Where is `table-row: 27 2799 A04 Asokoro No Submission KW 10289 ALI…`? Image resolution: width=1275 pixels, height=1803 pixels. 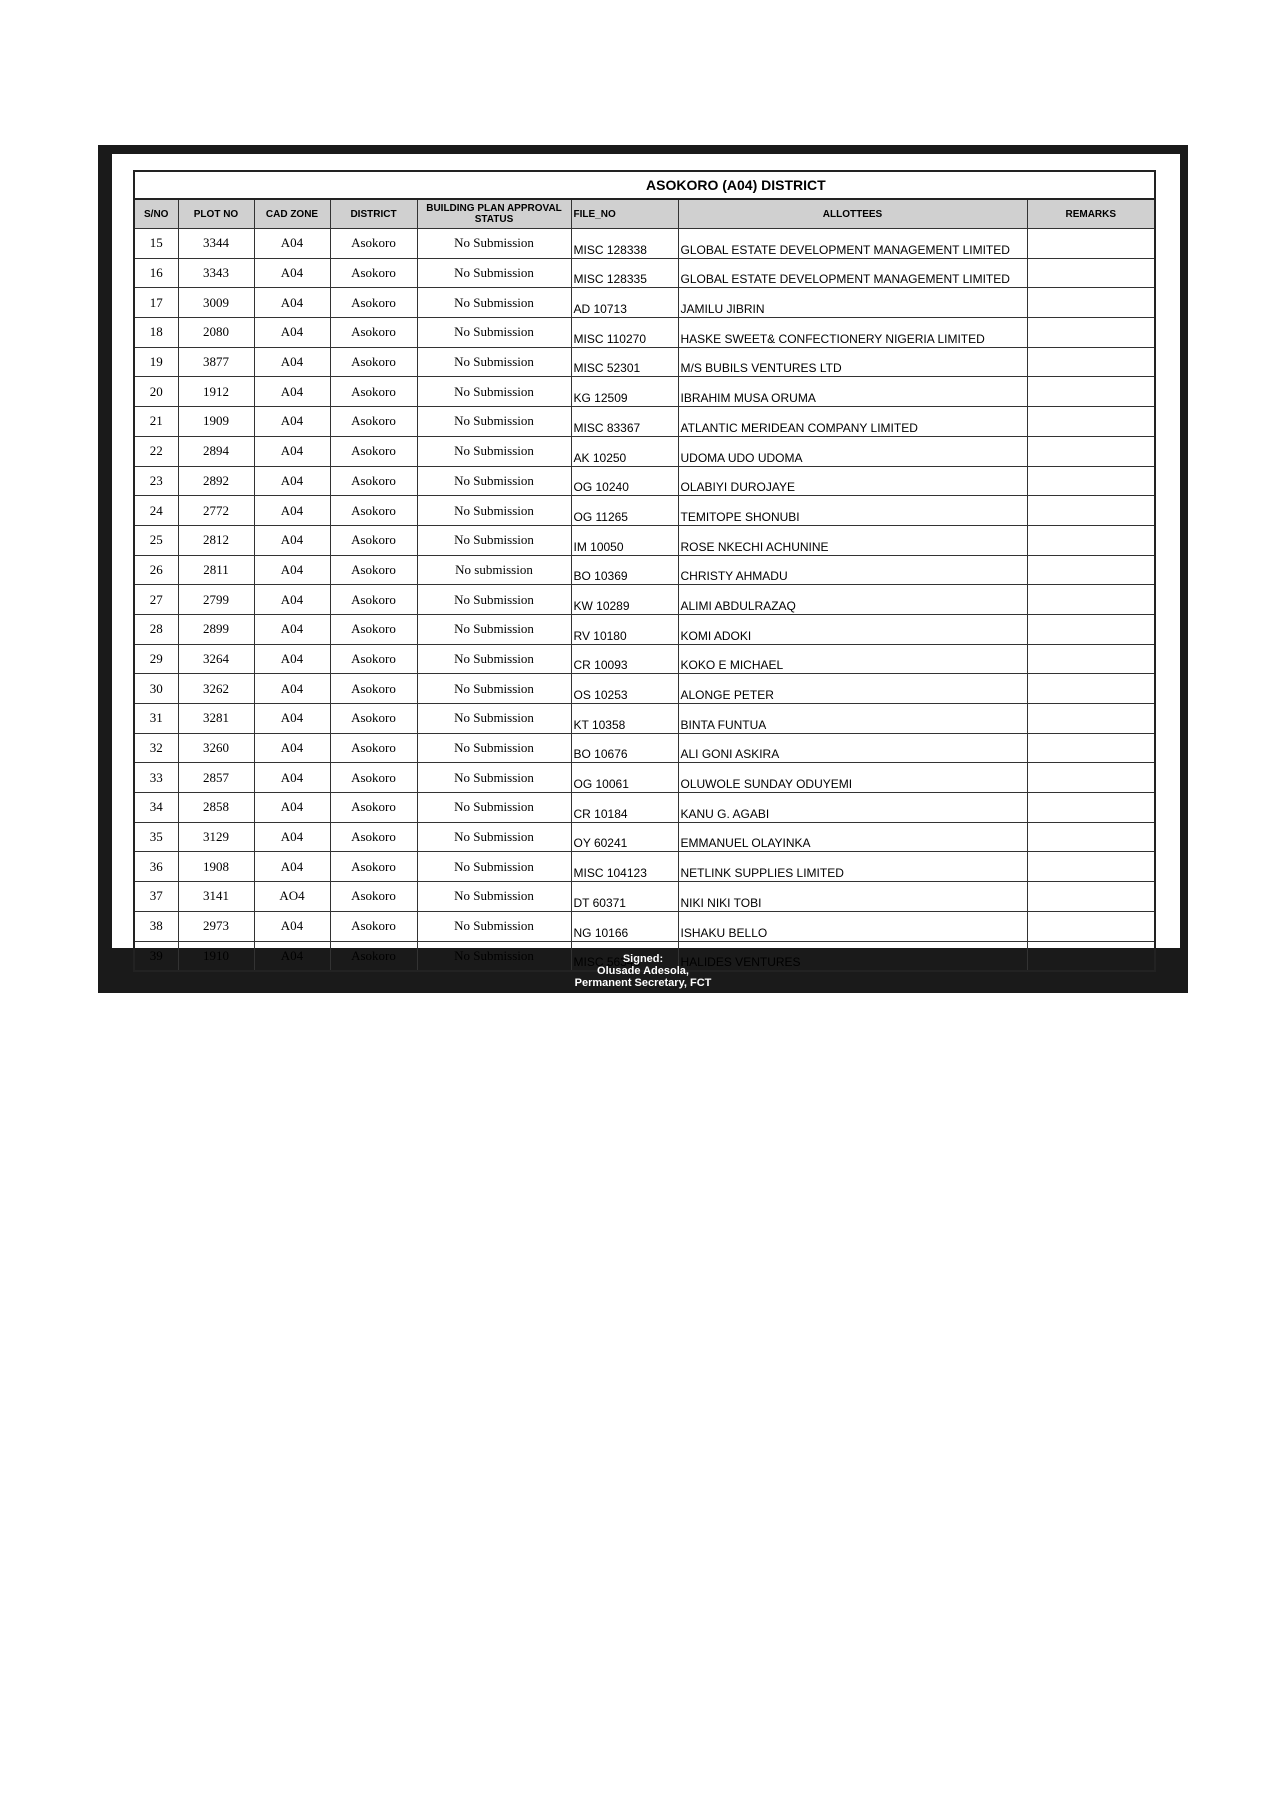 table-row: 27 2799 A04 Asokoro No Submission KW 10289 ALI… is located at coordinates (644, 599).